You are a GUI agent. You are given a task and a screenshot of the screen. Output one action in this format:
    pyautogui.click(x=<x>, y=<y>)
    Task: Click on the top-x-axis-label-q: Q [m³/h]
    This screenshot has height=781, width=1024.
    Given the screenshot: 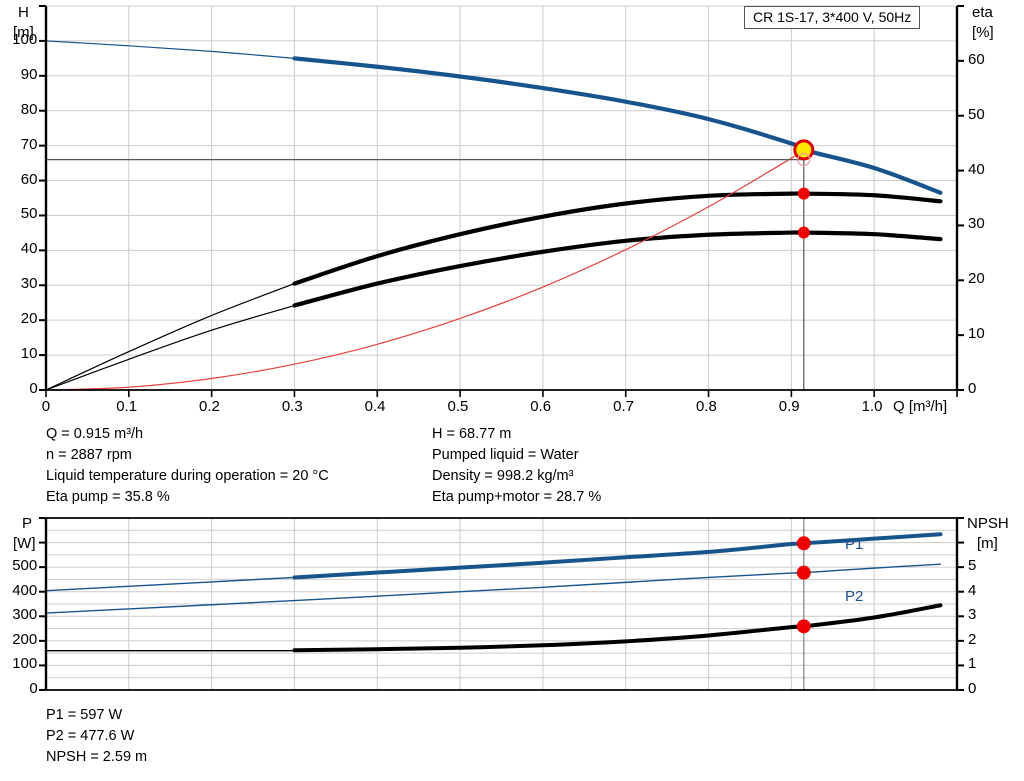 What is the action you would take?
    pyautogui.click(x=920, y=406)
    